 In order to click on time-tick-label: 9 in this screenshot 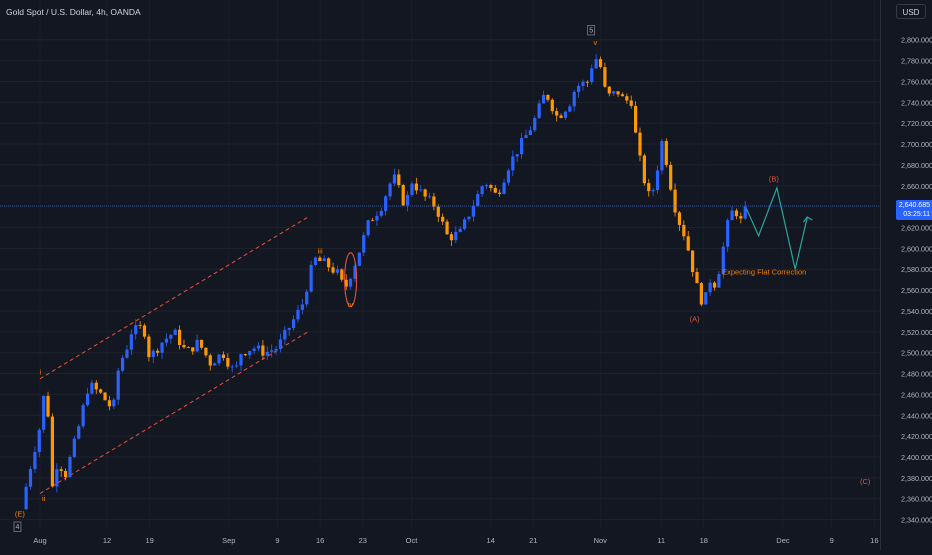, I will do `click(832, 540)`.